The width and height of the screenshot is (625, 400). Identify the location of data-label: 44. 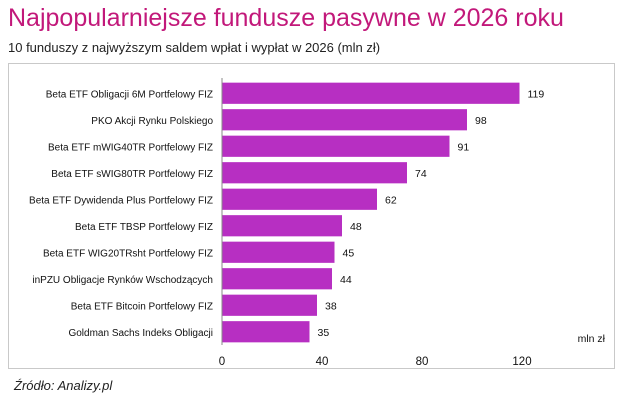
(346, 280).